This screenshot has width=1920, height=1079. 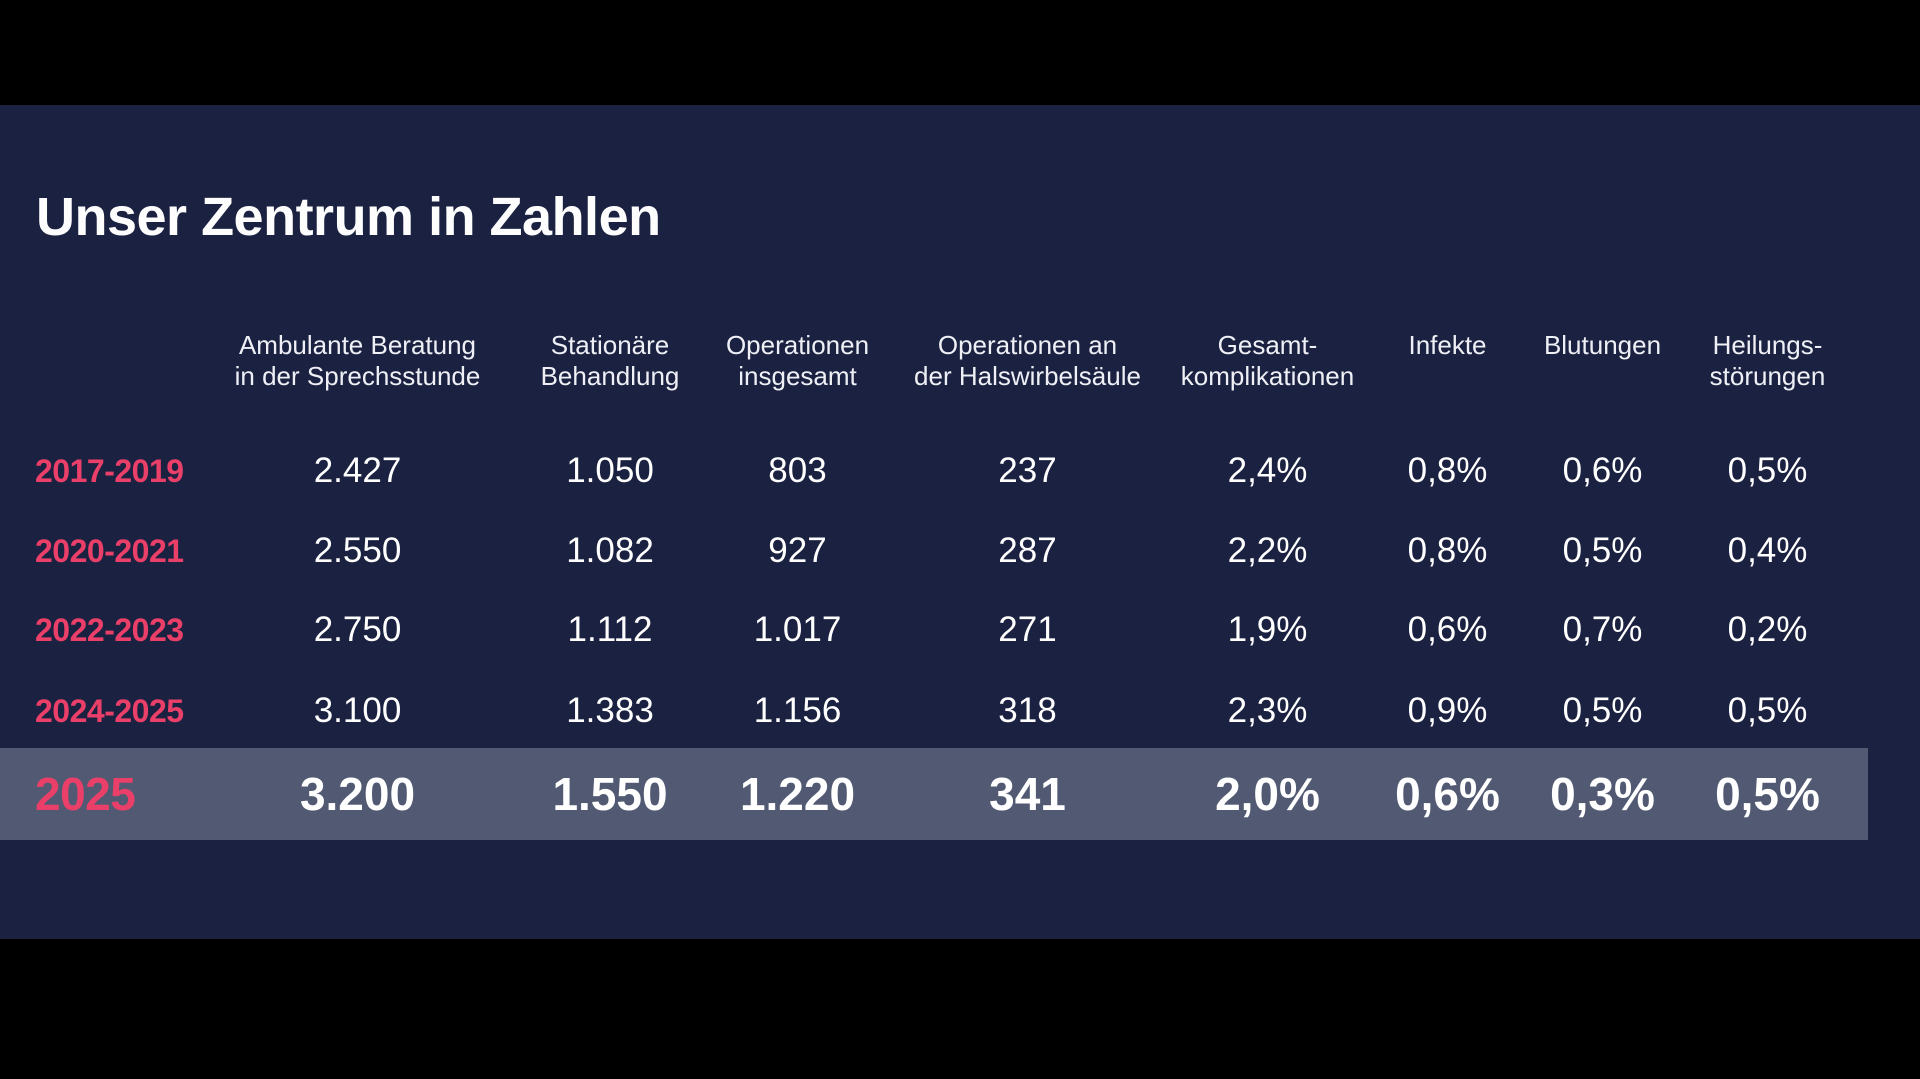 I want to click on column-header-operationen-halswirbelsaeule: Operationen an der Halswirbelsäule, so click(x=1027, y=361).